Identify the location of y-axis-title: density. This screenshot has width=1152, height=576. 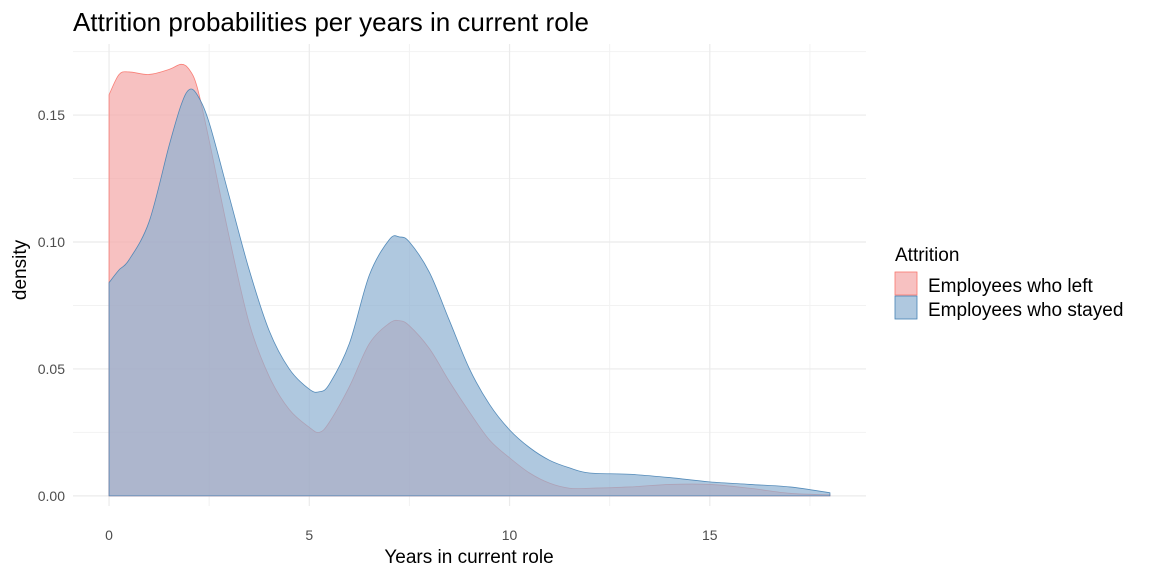
(20, 269).